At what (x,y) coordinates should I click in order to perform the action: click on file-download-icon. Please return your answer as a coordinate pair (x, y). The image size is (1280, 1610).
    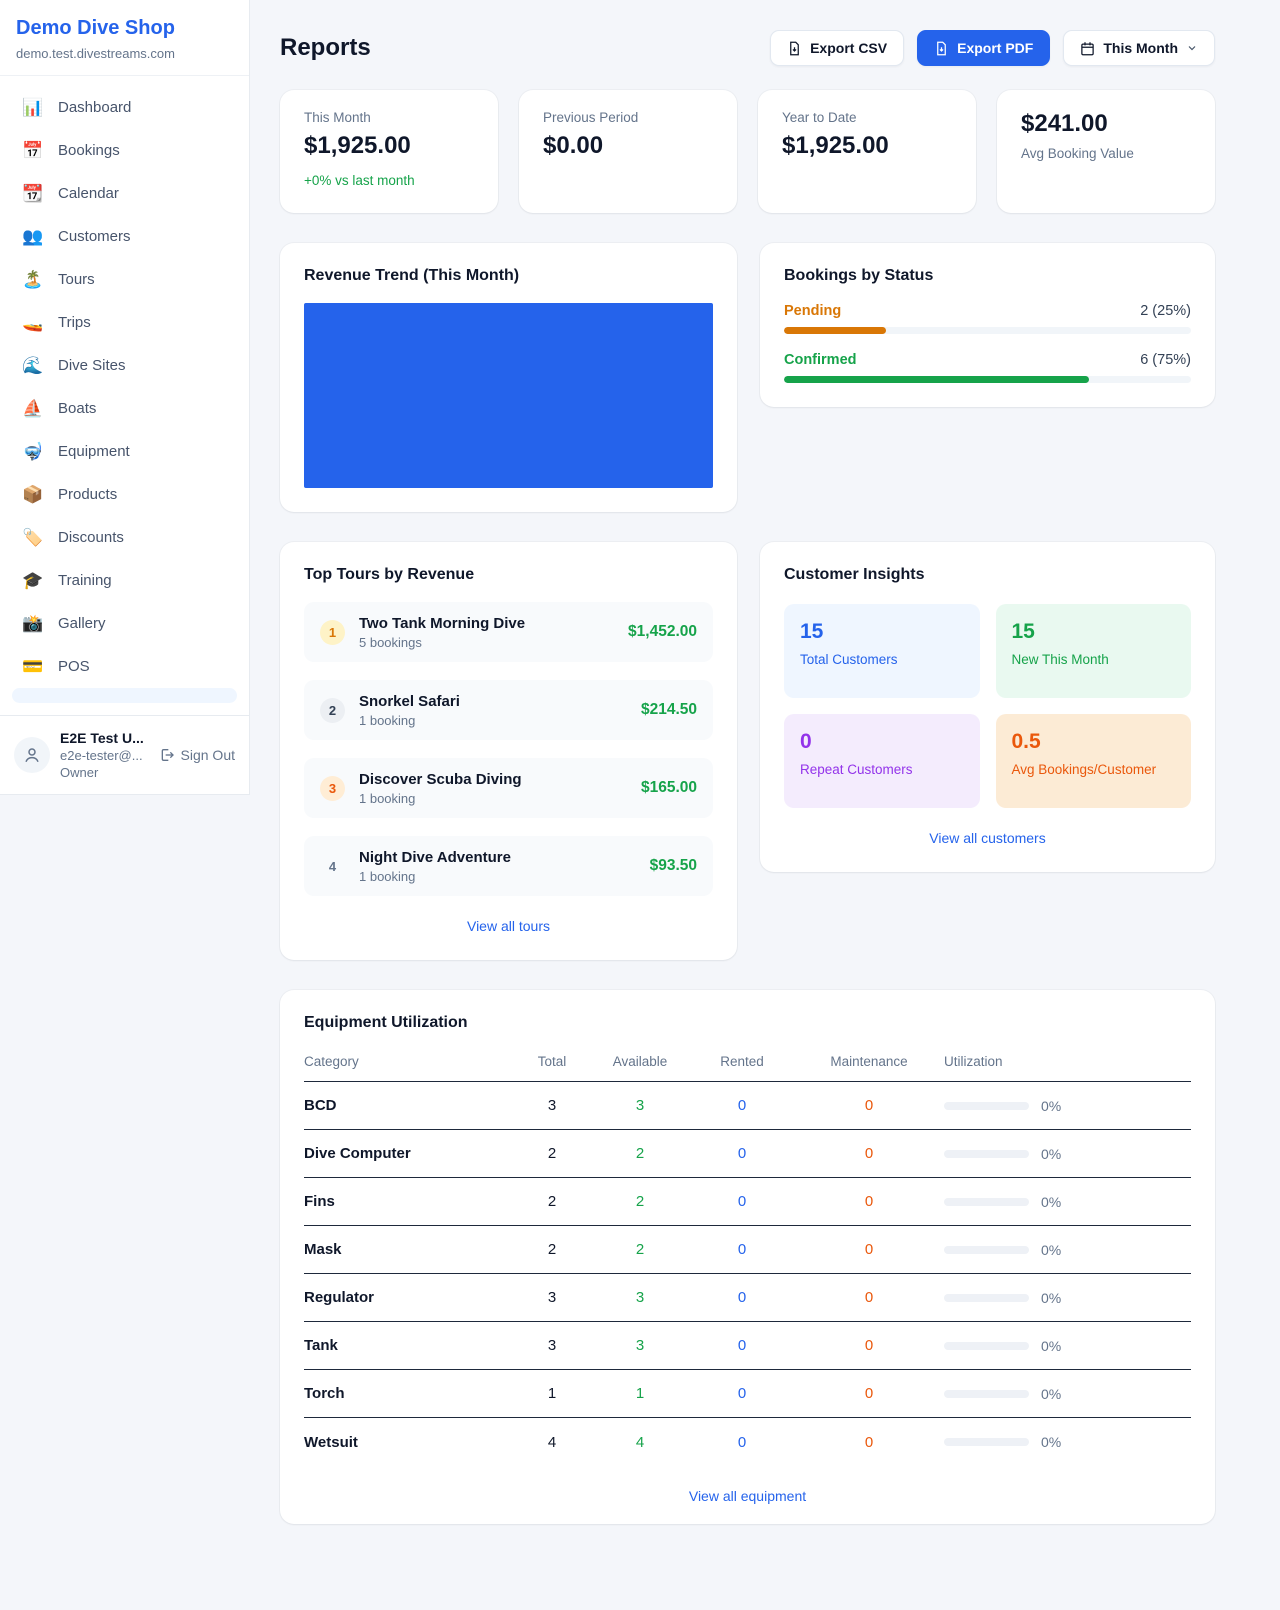
    Looking at the image, I should click on (794, 48).